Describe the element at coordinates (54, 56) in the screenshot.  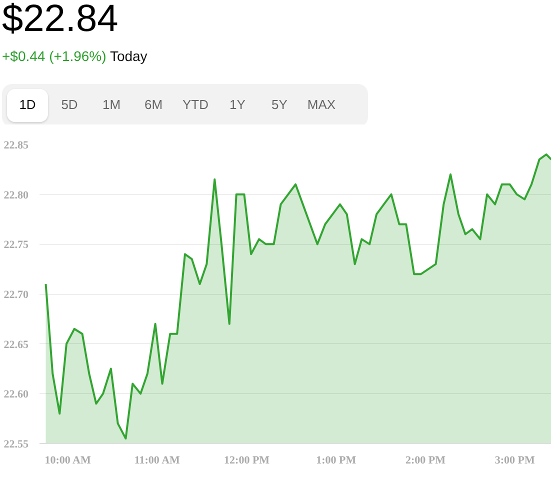
I see `chart-subtitle: +$0.44 (+1.96%)` at that location.